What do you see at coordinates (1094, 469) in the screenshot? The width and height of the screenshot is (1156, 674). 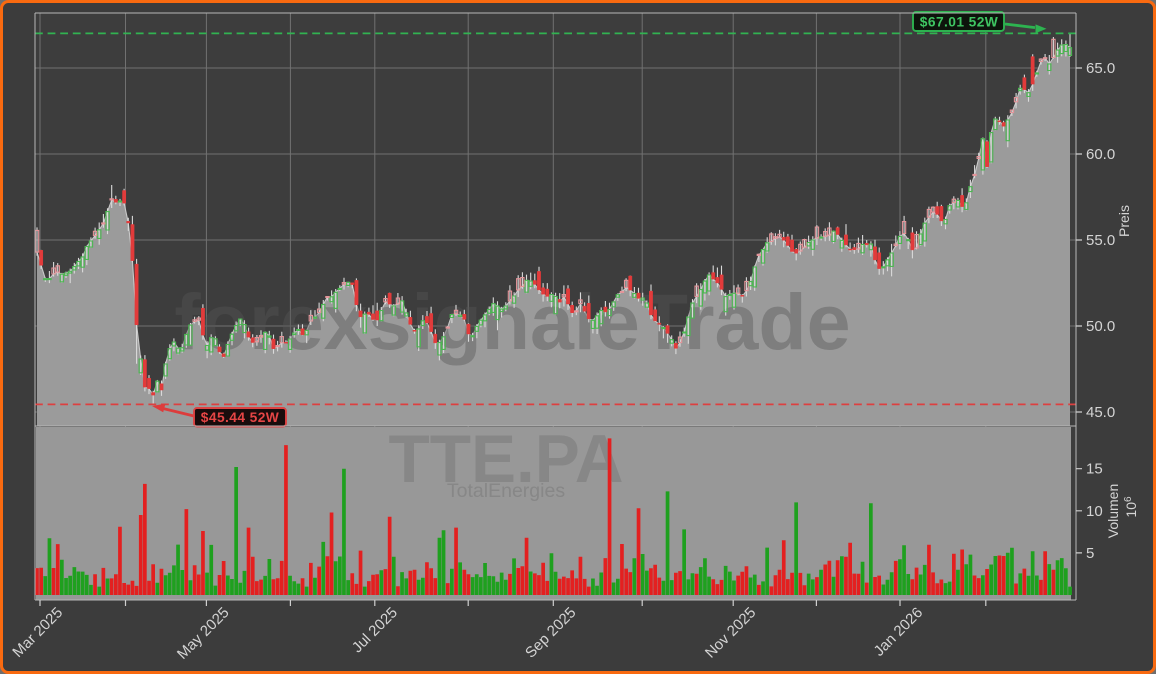 I see `svg-text: 15` at bounding box center [1094, 469].